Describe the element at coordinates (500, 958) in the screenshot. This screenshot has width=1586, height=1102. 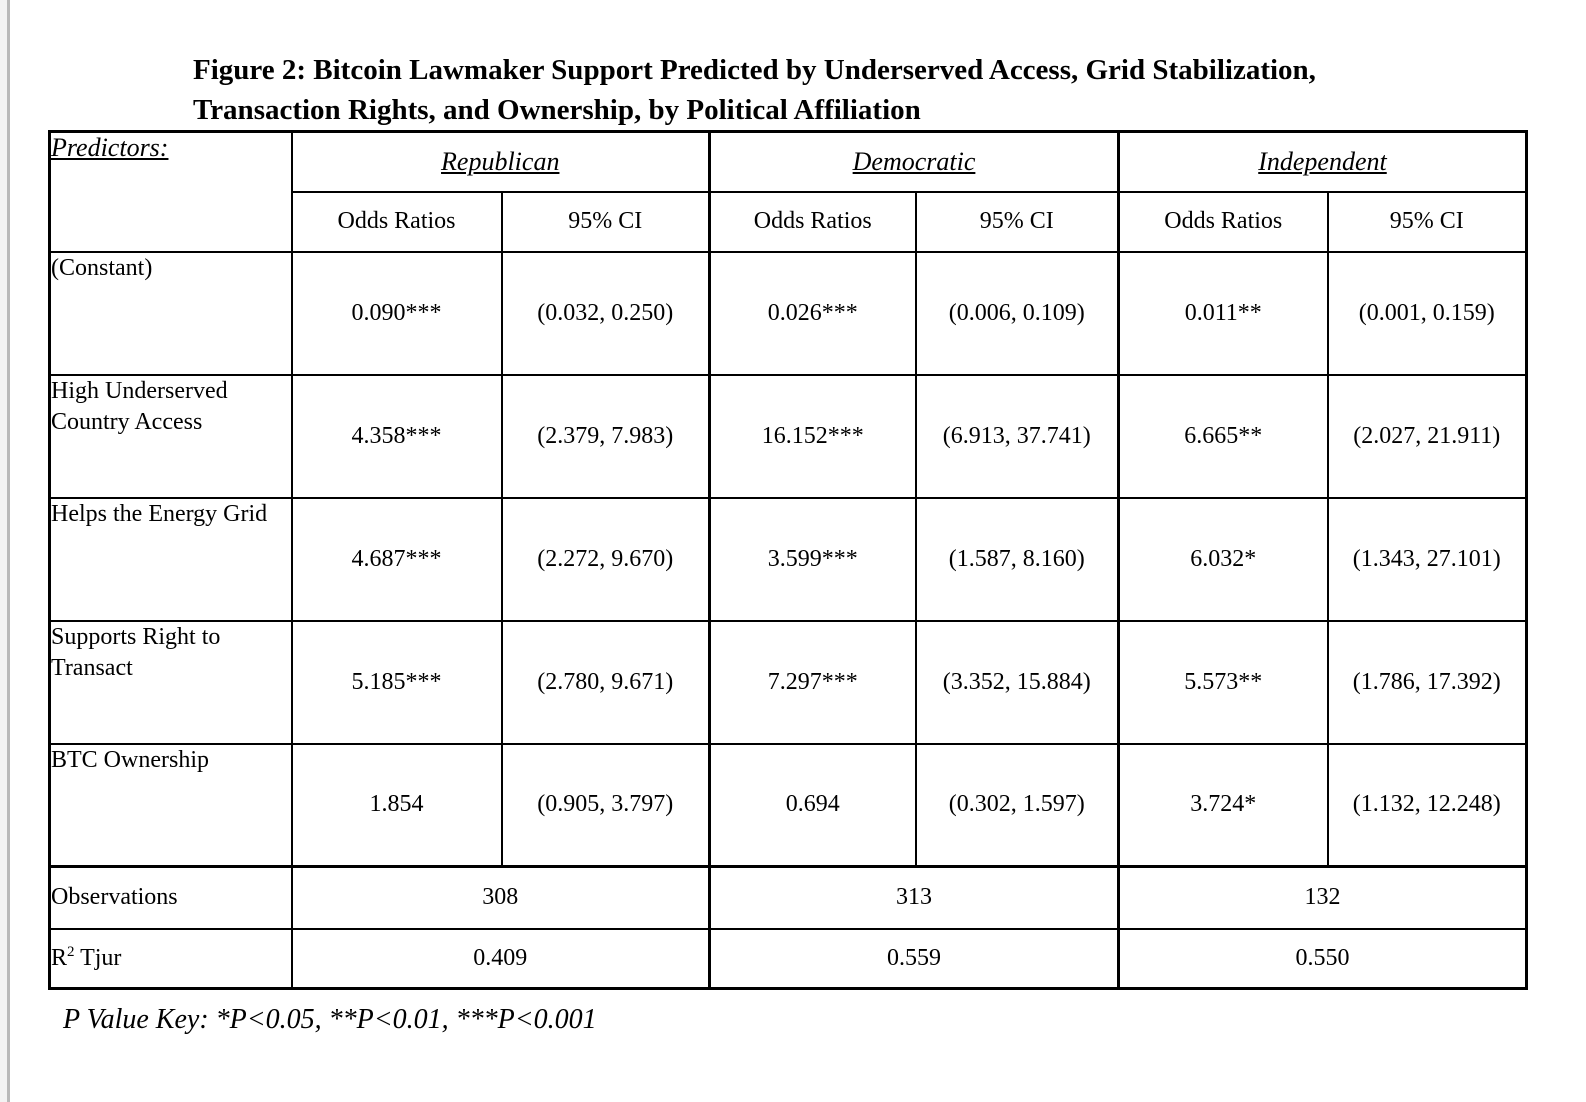
I see `r2-republican: 0.409` at that location.